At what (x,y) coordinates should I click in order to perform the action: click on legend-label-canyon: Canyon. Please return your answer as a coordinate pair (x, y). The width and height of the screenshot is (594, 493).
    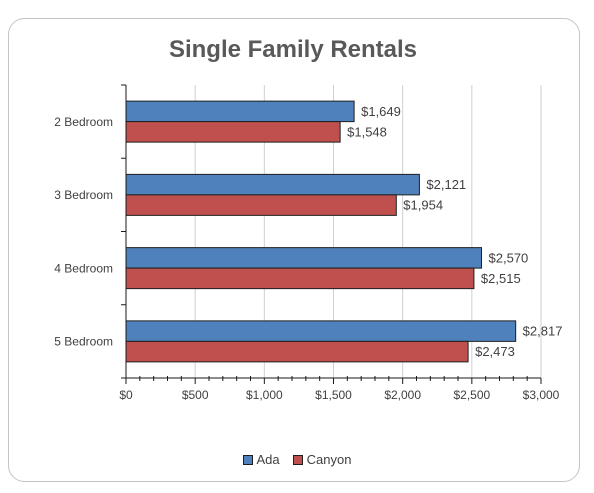
    Looking at the image, I should click on (329, 459).